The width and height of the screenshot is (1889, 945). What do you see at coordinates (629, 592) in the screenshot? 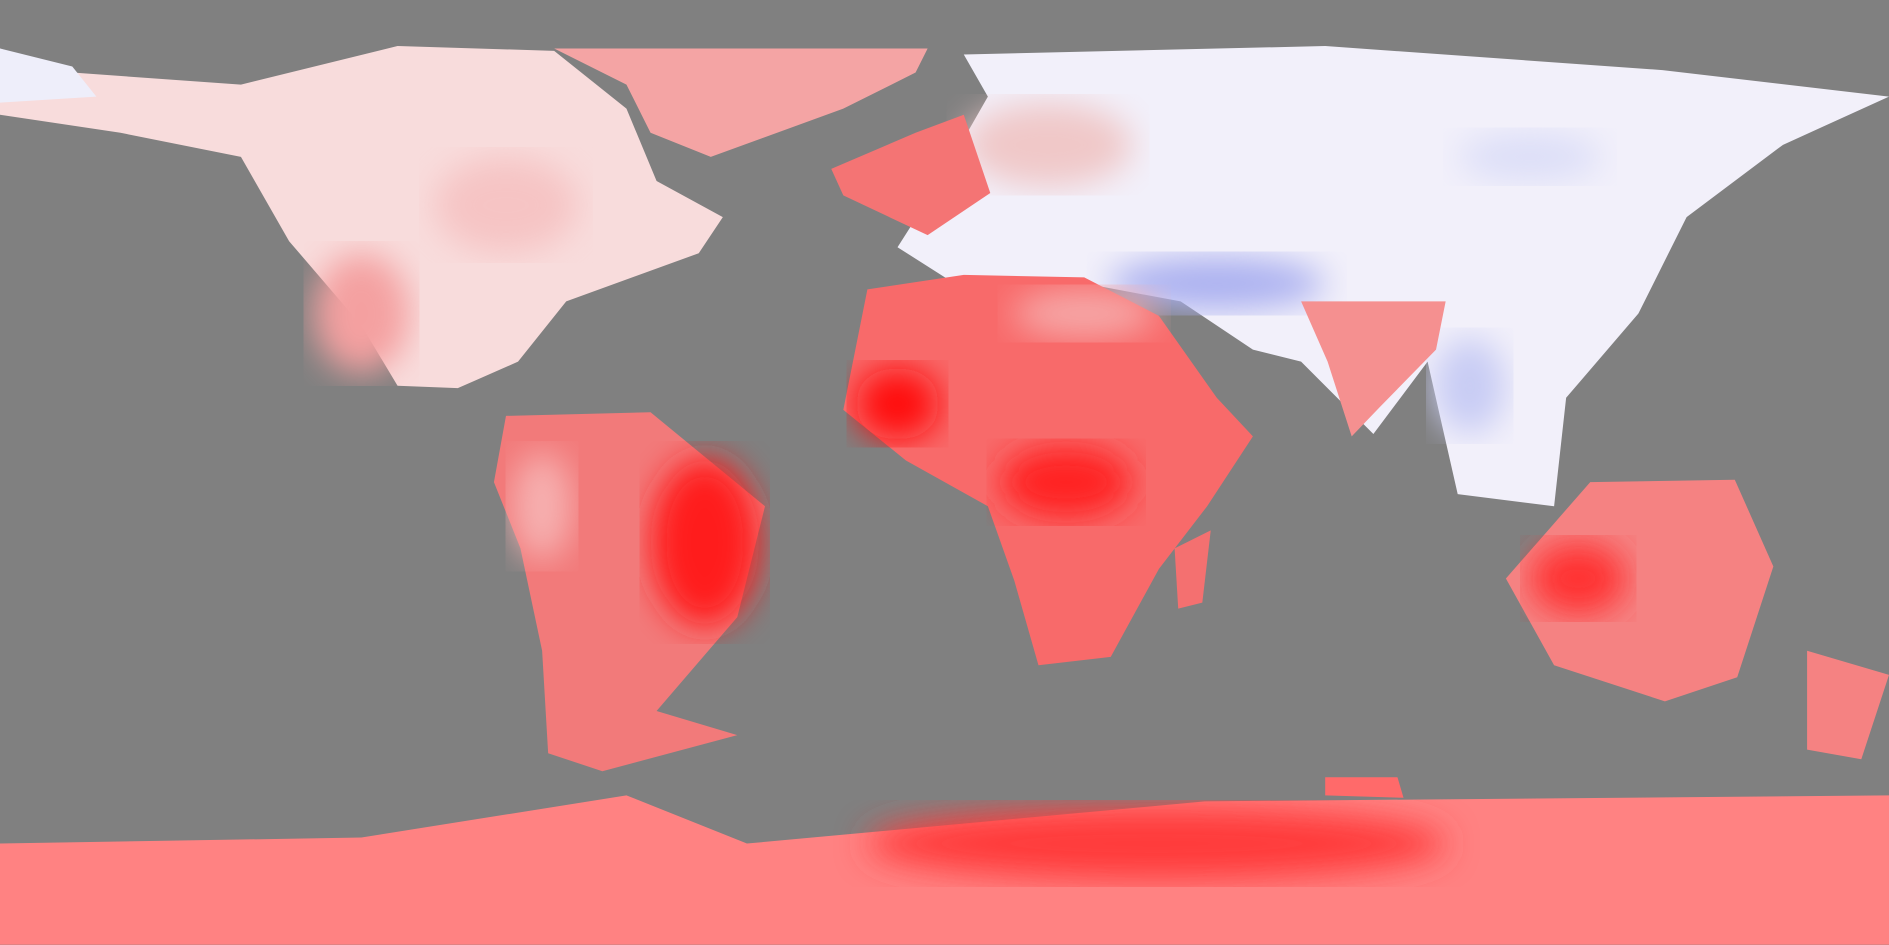
I see `south-america` at bounding box center [629, 592].